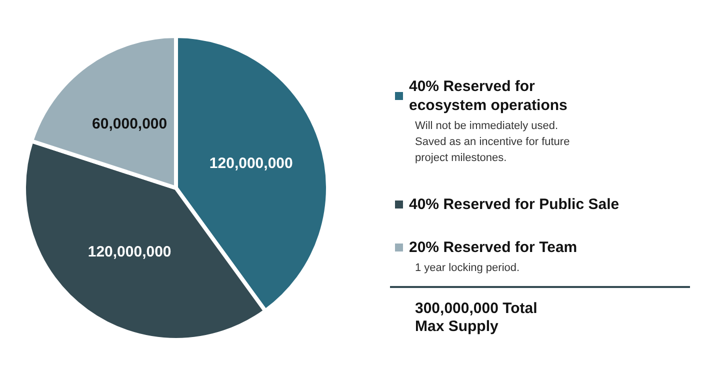 The image size is (705, 376). What do you see at coordinates (514, 204) in the screenshot?
I see `legend-label: 40% Reserved for Public Sale` at bounding box center [514, 204].